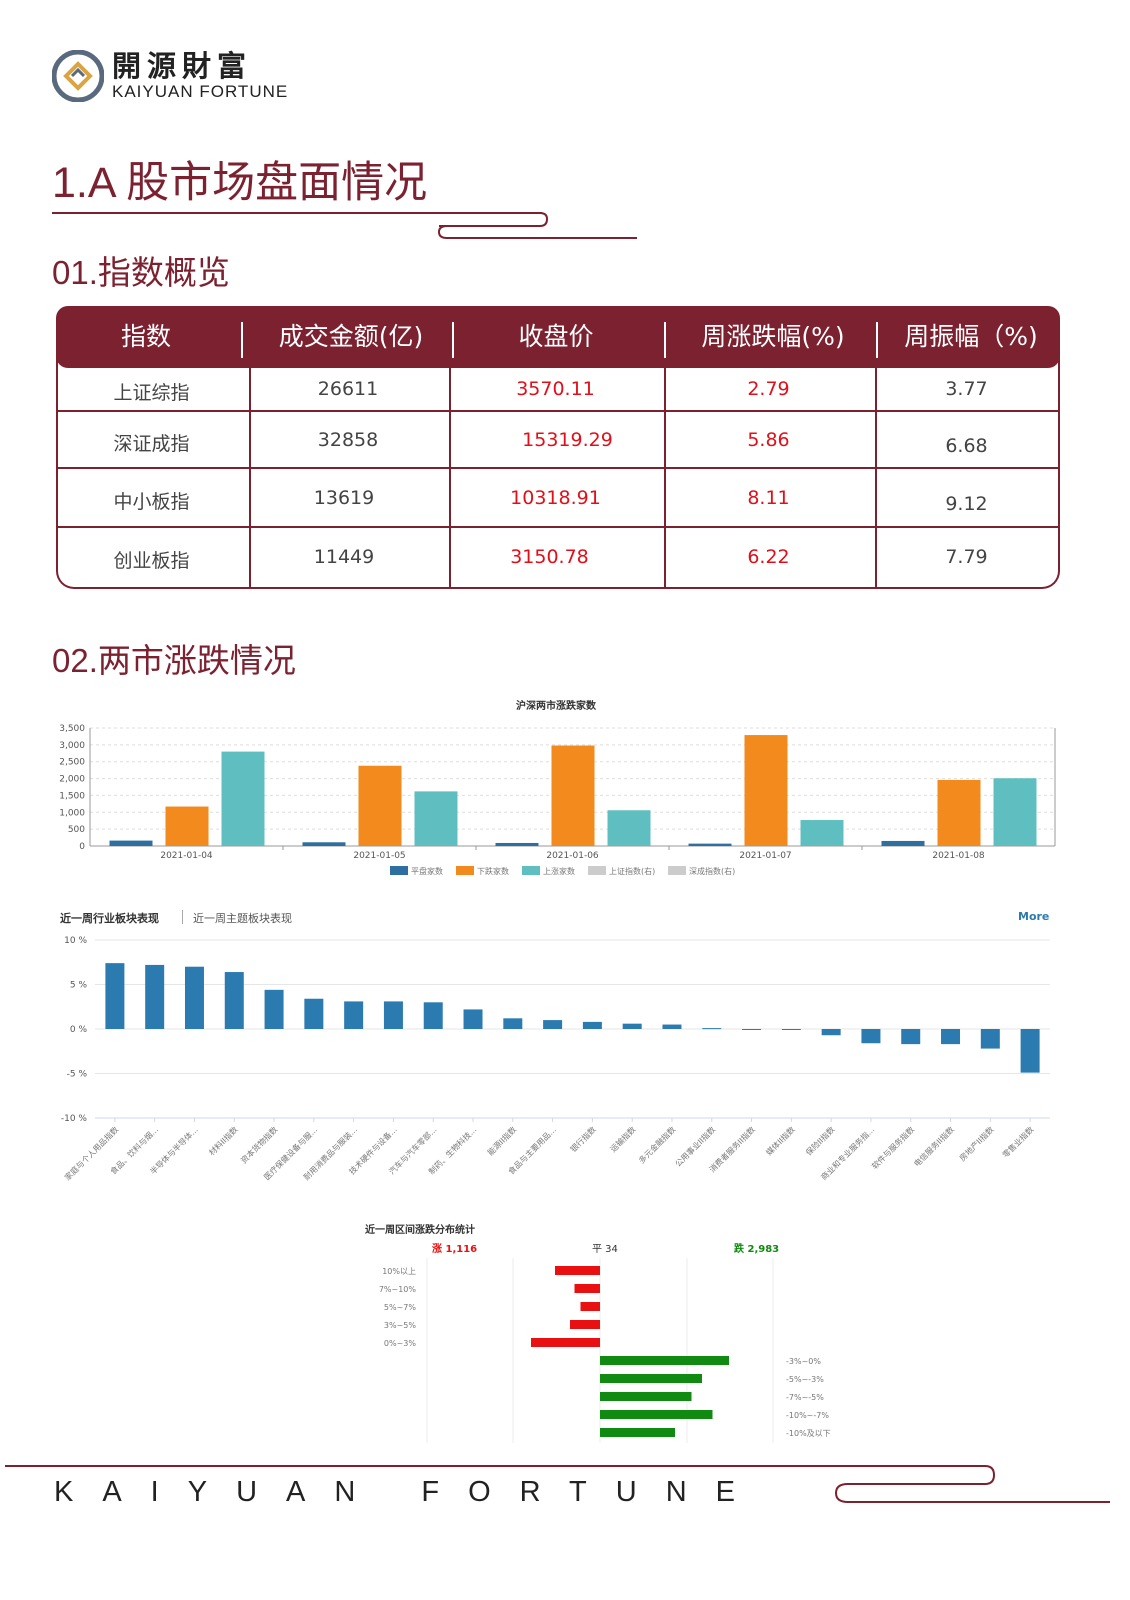 This screenshot has width=1130, height=1600. I want to click on logo-icon, so click(78, 76).